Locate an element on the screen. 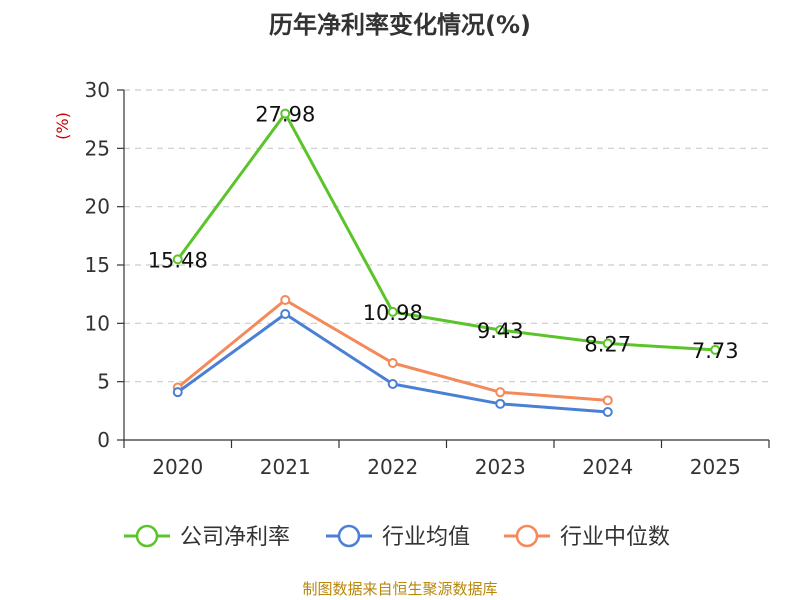 The image size is (800, 600). data-label: 7.73 is located at coordinates (715, 351).